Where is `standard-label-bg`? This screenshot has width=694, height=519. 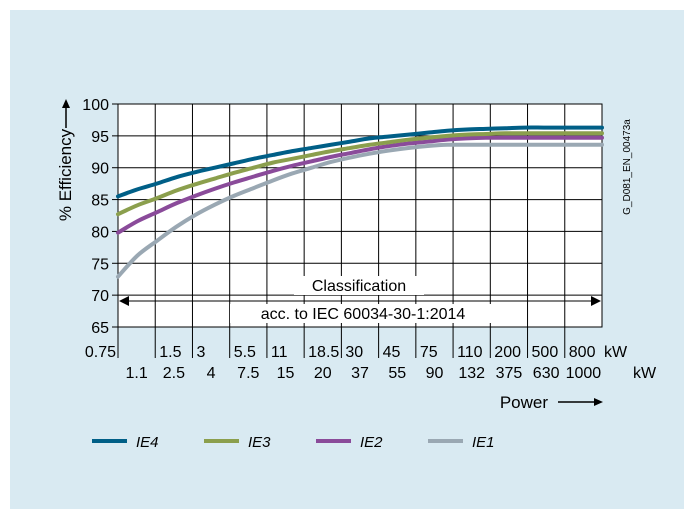
standard-label-bg is located at coordinates (363, 313).